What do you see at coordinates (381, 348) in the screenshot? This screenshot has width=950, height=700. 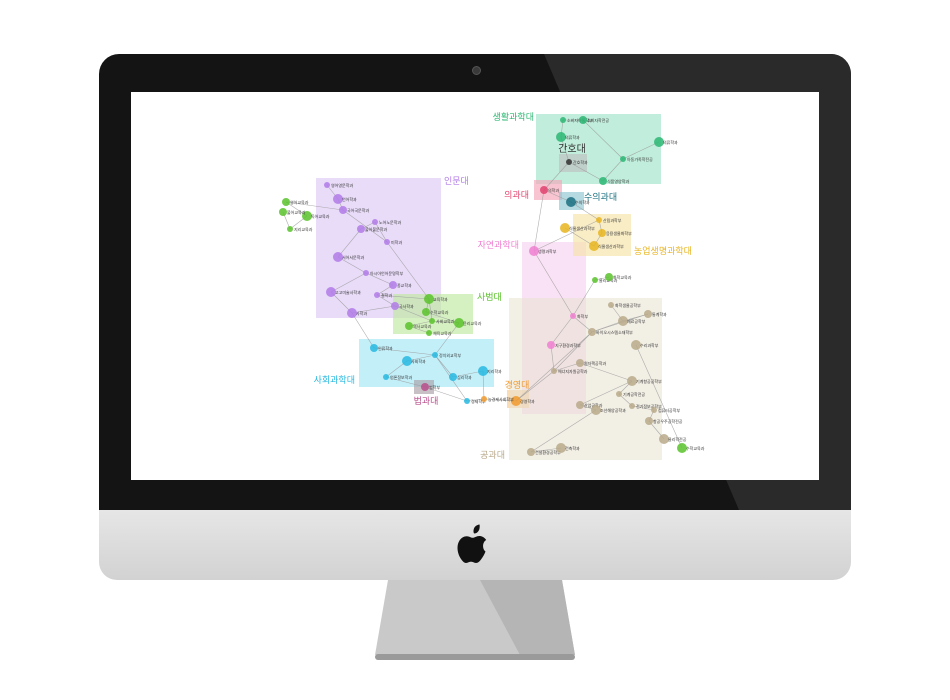 I see `graph-node: 인류학과` at bounding box center [381, 348].